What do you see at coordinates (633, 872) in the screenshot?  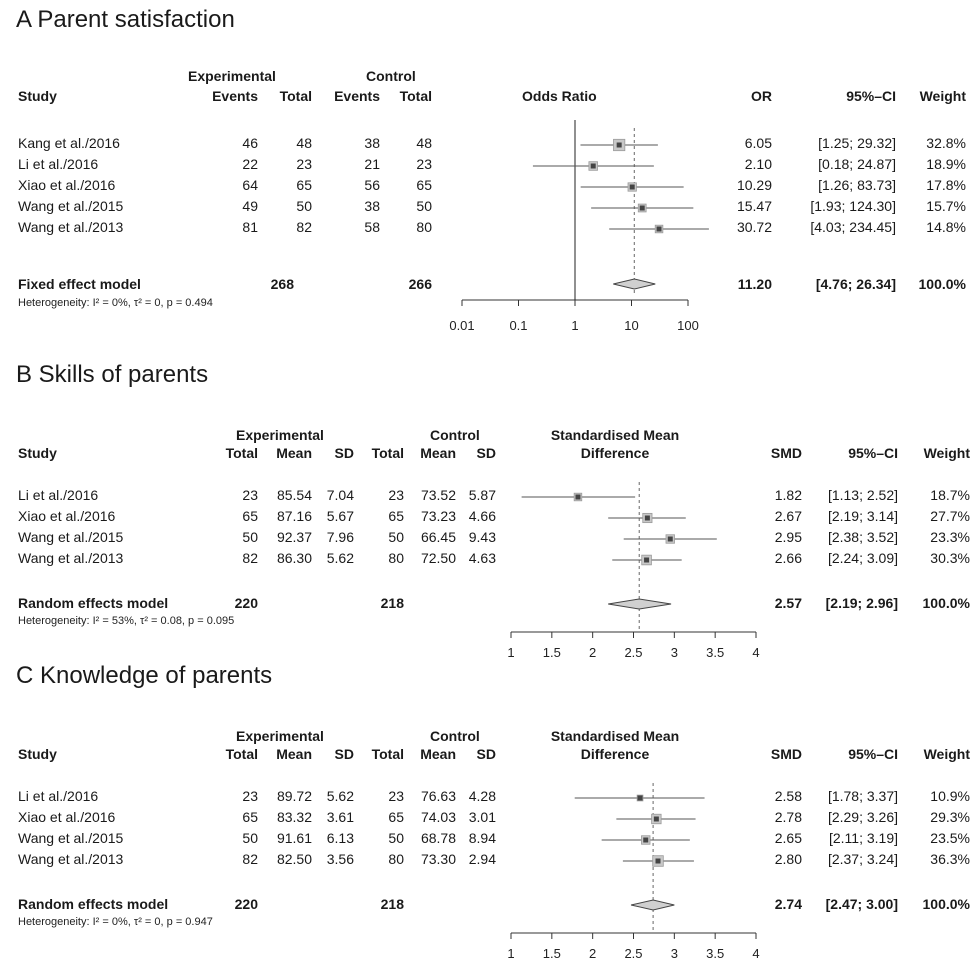 I see `forest-plot-c: 1 1.5 2 2.5 3 3.5 4` at bounding box center [633, 872].